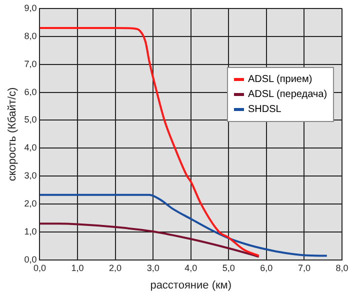 This screenshot has width=360, height=296. What do you see at coordinates (77, 267) in the screenshot?
I see `x-tick-label: 1,0` at bounding box center [77, 267].